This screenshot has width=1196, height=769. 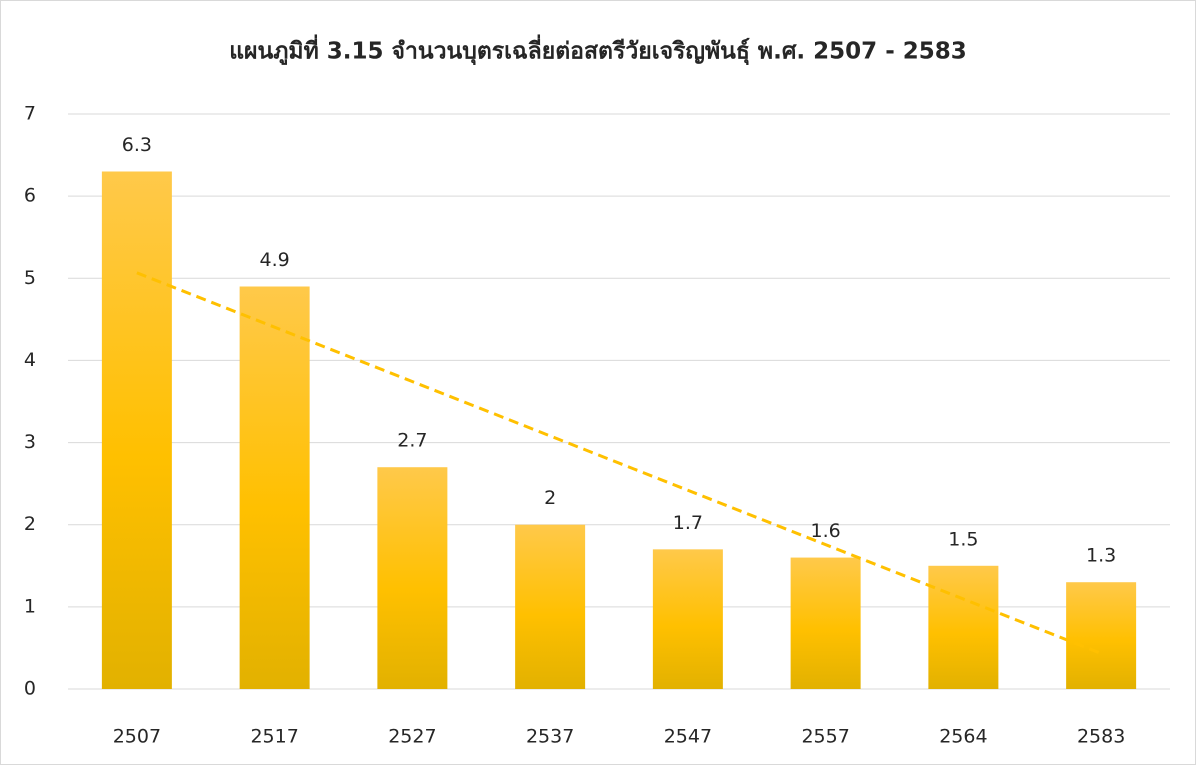 What do you see at coordinates (30, 606) in the screenshot?
I see `y-tick-label: 1` at bounding box center [30, 606].